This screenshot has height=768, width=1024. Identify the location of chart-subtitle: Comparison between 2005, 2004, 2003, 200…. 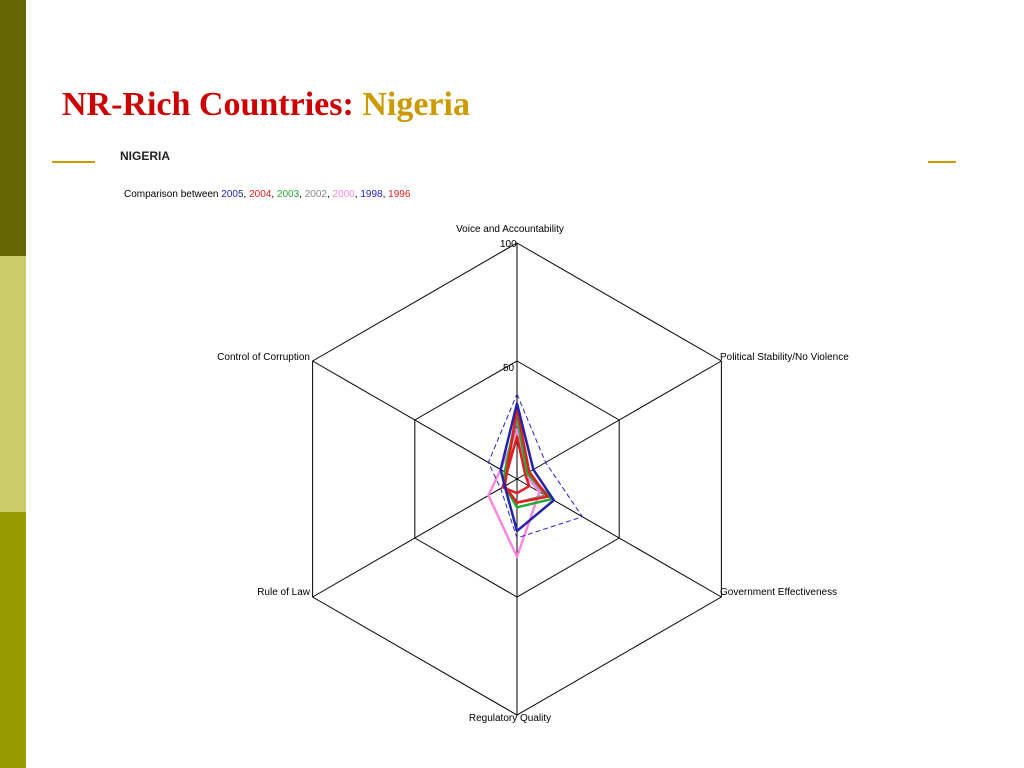
(267, 194).